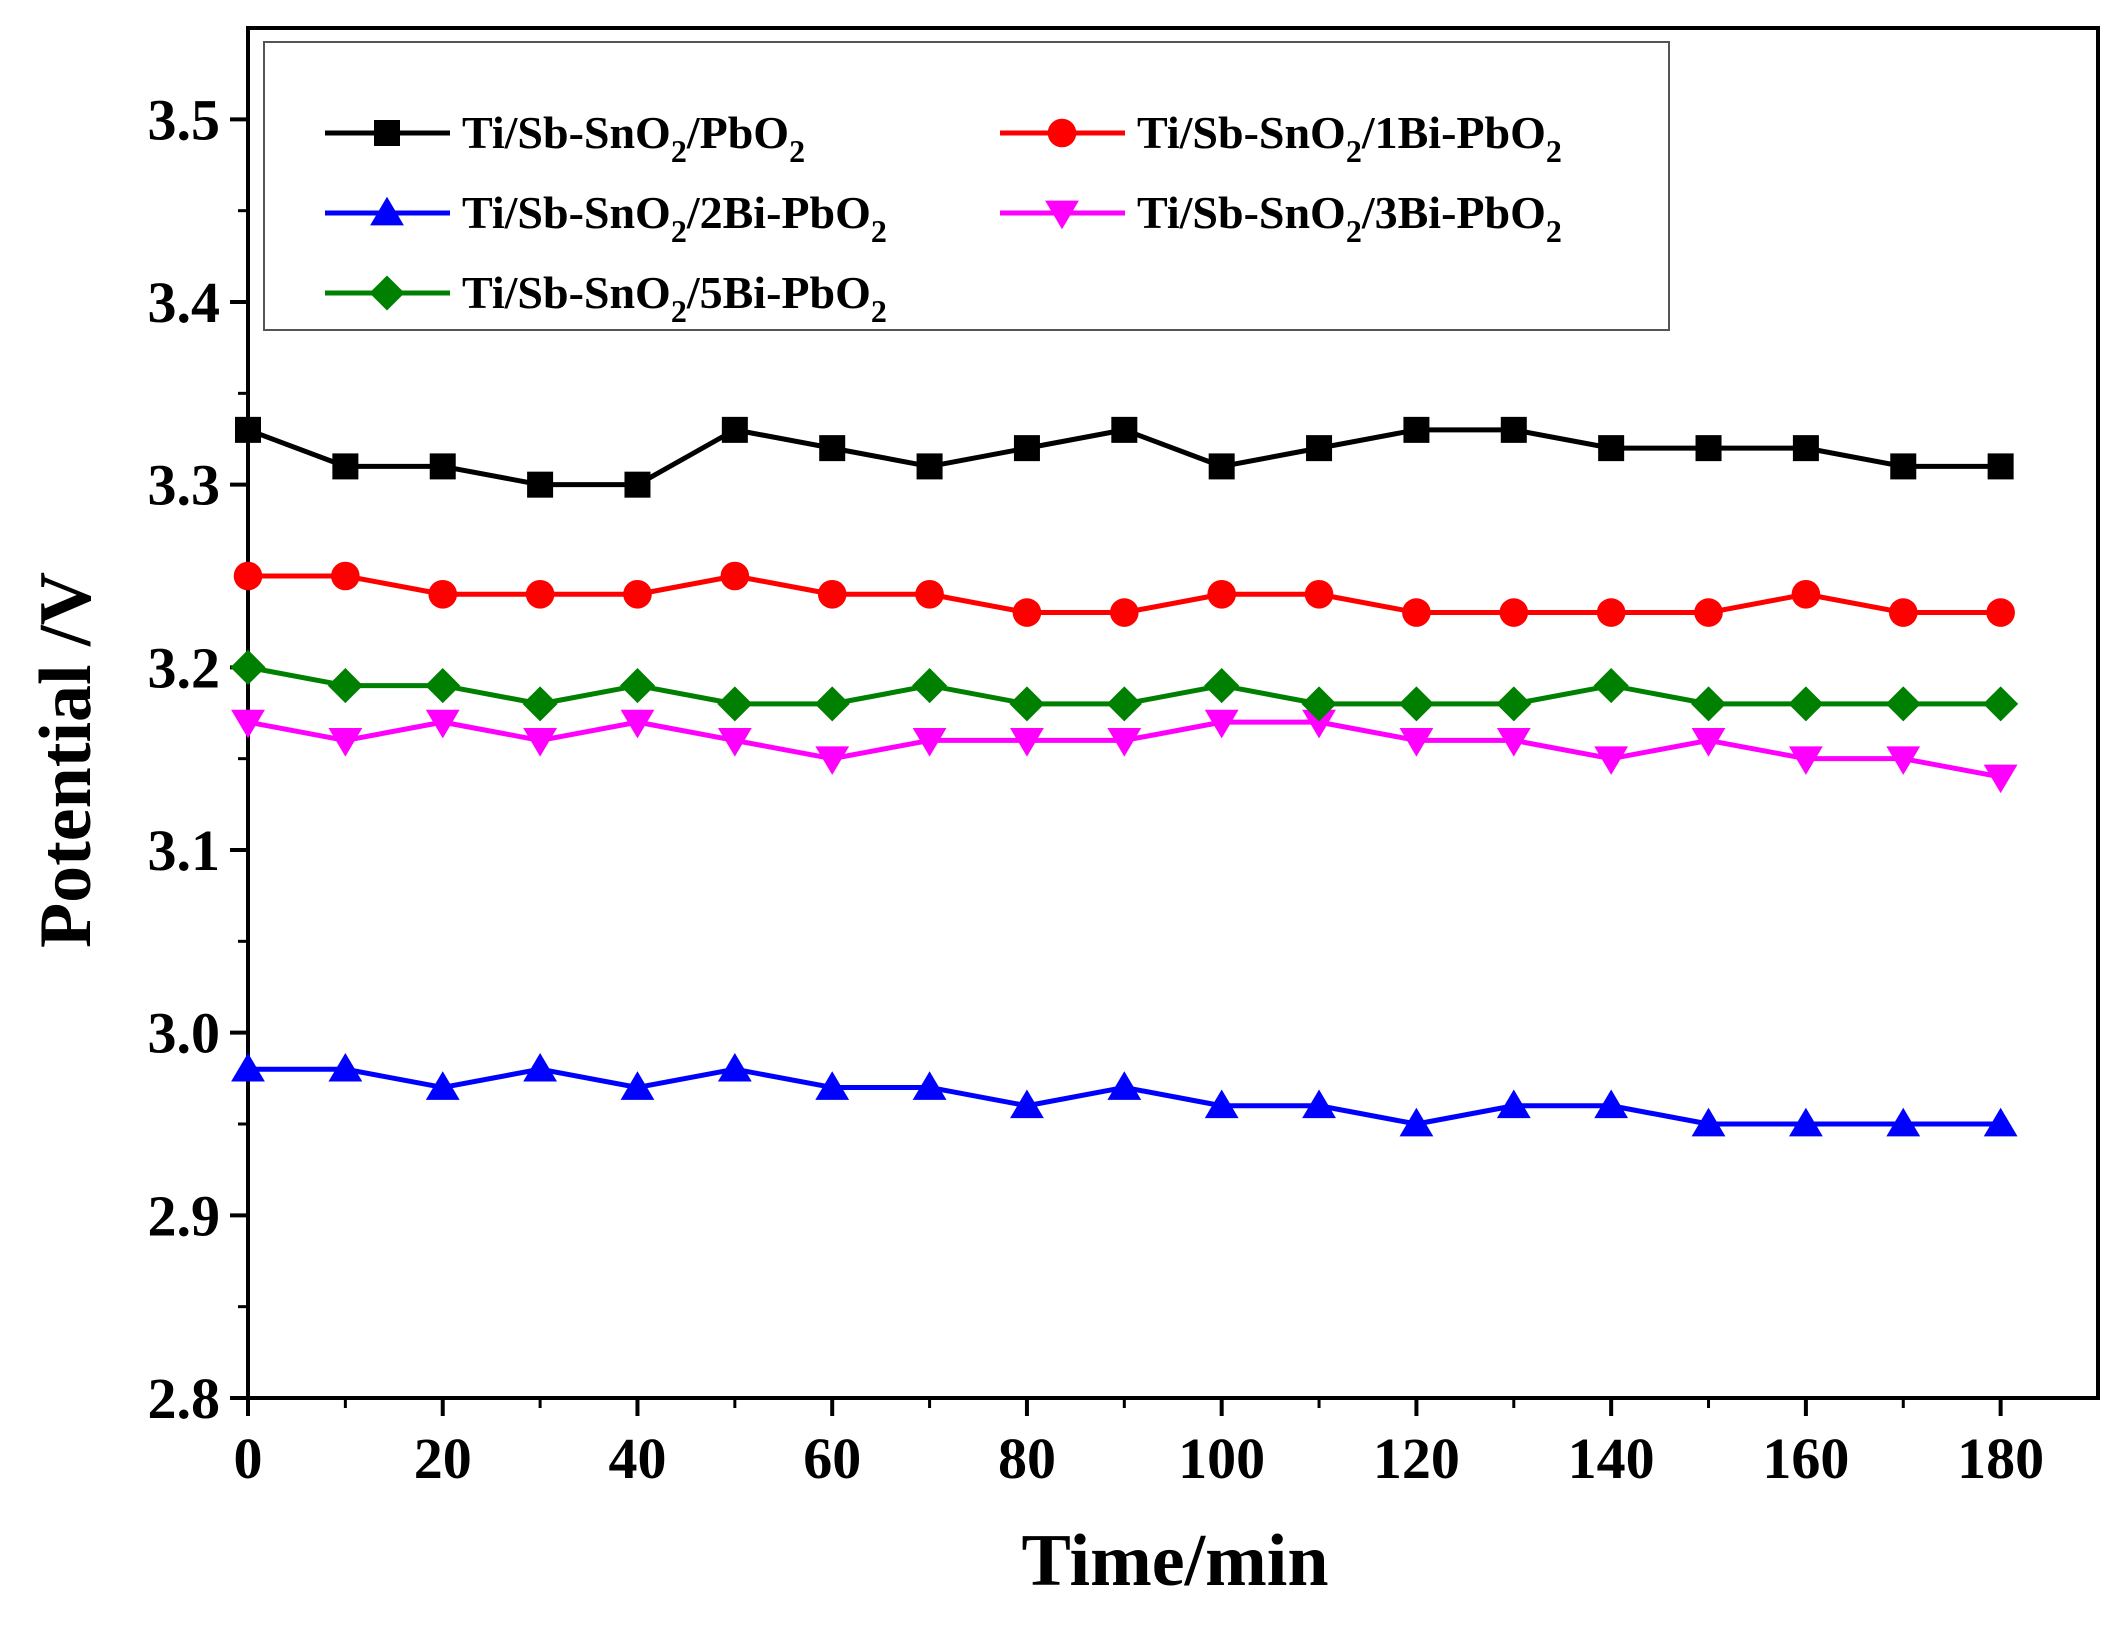  I want to click on x-tick-label: 180, so click(2000, 1458).